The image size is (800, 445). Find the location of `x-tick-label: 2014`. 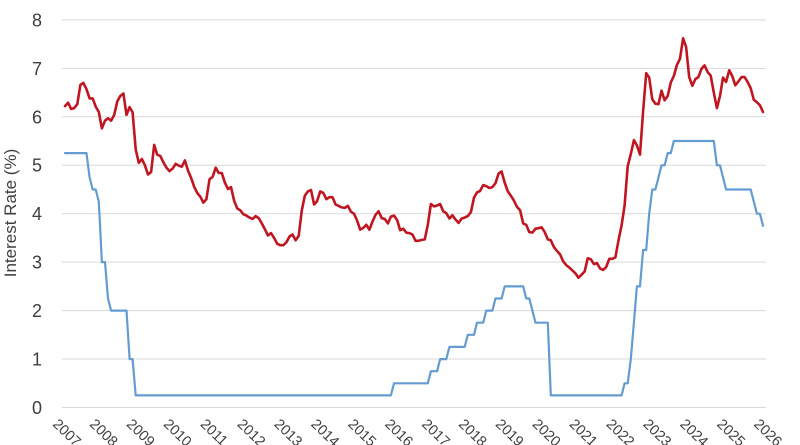

x-tick-label: 2014 is located at coordinates (325, 430).